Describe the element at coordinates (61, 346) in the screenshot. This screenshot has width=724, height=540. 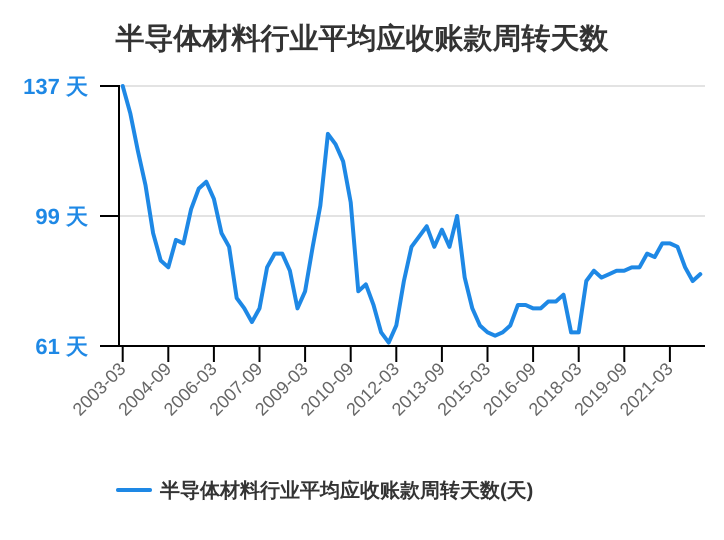
I see `y-tick-label: 61 天` at that location.